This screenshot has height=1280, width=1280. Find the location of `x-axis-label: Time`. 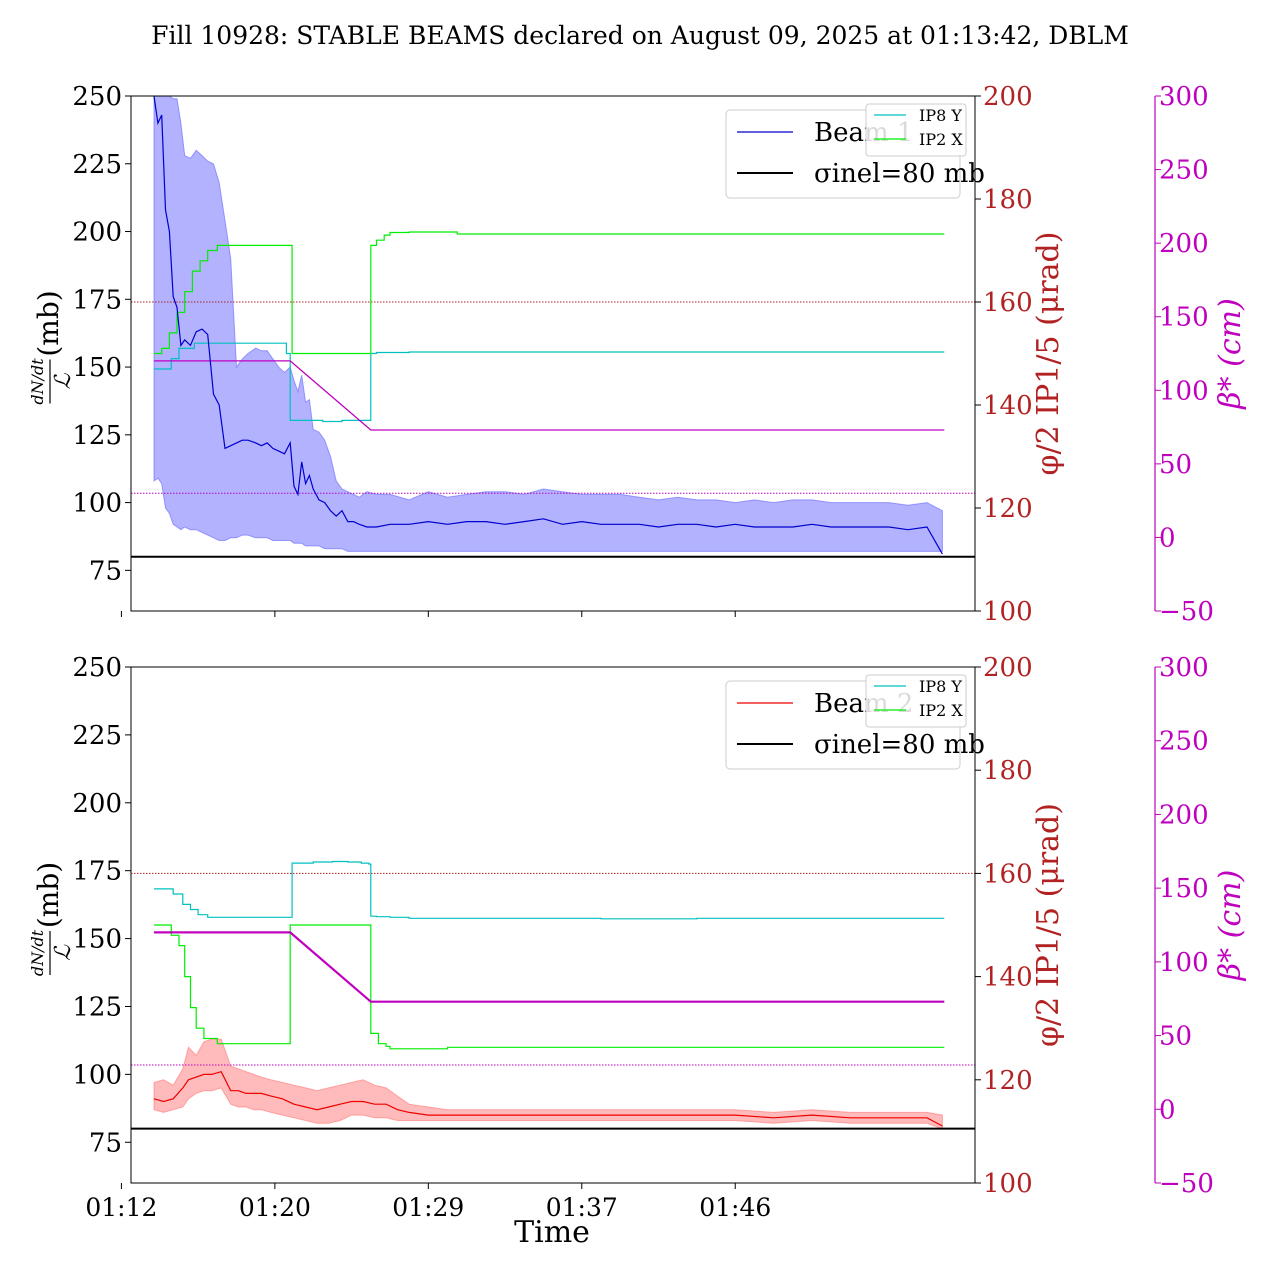

x-axis-label: Time is located at coordinates (552, 1232).